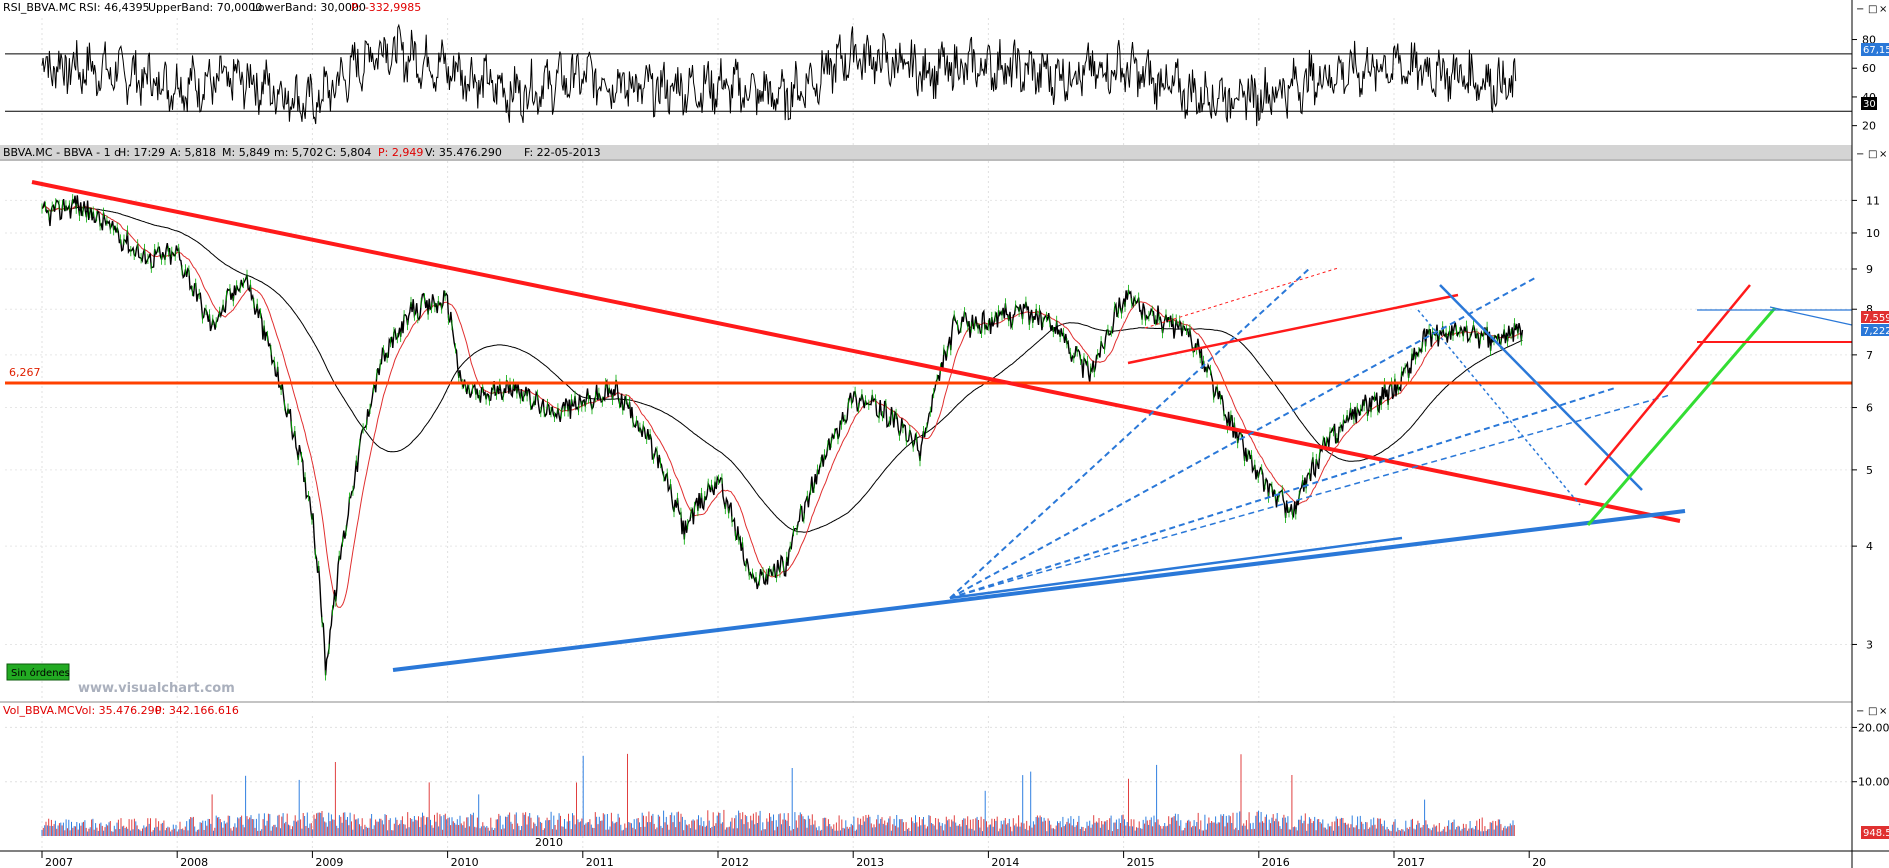 The width and height of the screenshot is (1889, 868). Describe the element at coordinates (194, 862) in the screenshot. I see `x-label-2008: 2008` at that location.